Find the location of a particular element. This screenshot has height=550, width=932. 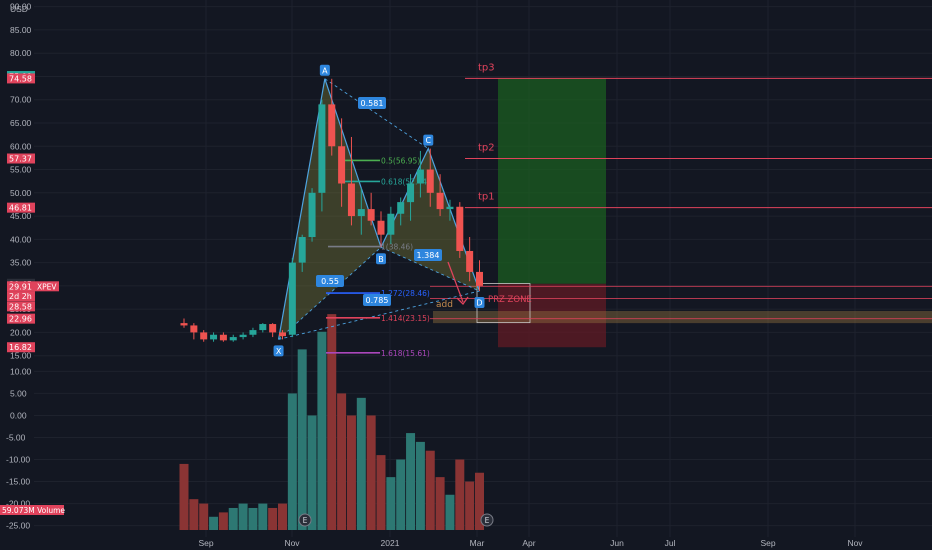

x-axis-label: Nov is located at coordinates (292, 543).